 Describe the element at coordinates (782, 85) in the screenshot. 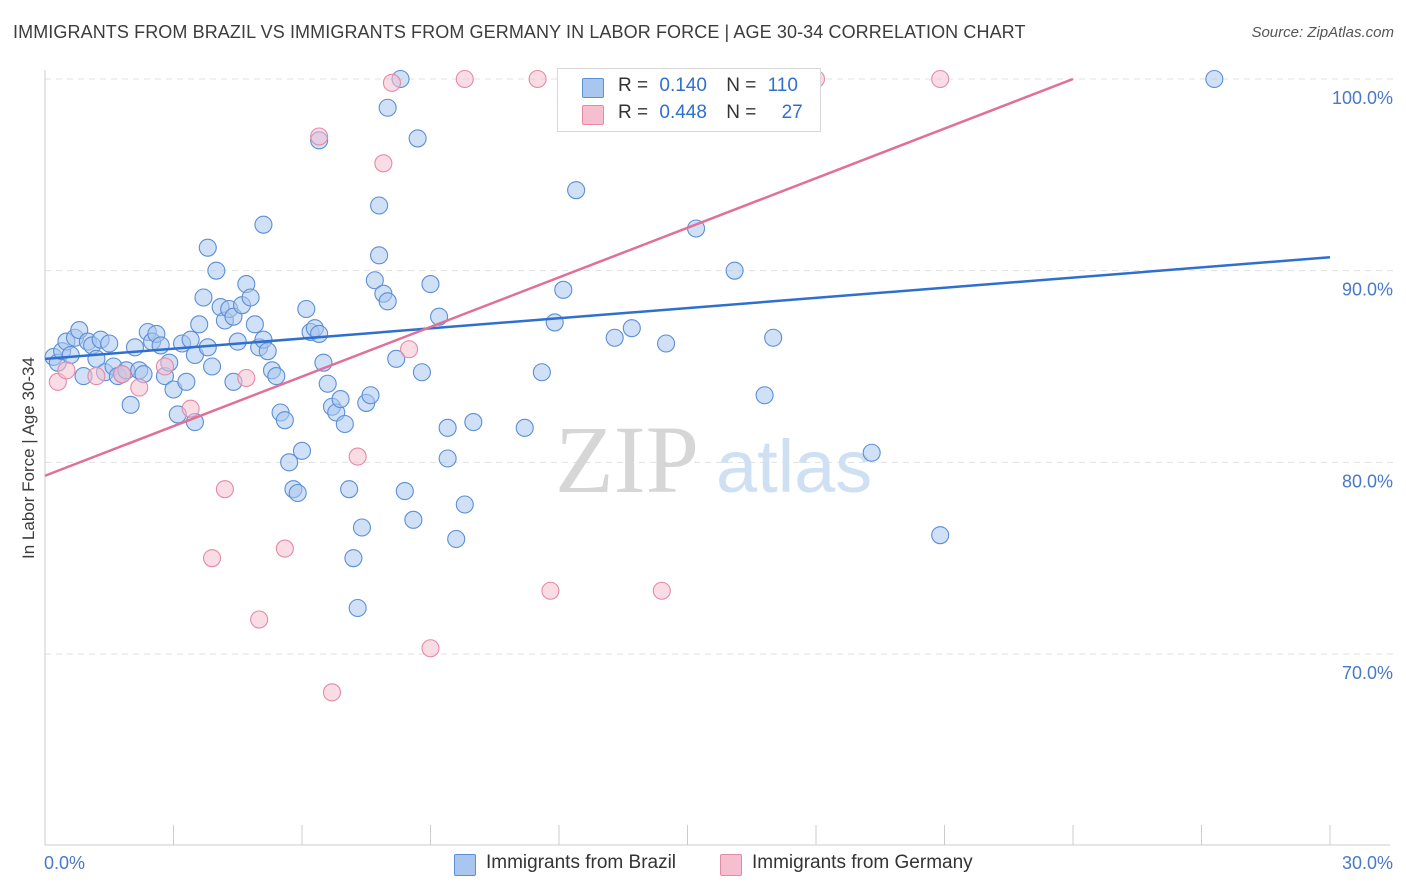

I see `legend-n-brazil: 110` at that location.